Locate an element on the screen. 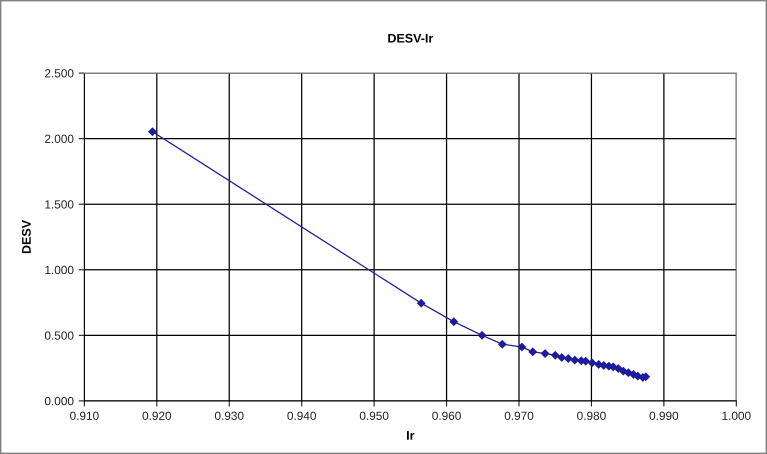 The image size is (767, 454). y-tick-label: 2.000 is located at coordinates (59, 139).